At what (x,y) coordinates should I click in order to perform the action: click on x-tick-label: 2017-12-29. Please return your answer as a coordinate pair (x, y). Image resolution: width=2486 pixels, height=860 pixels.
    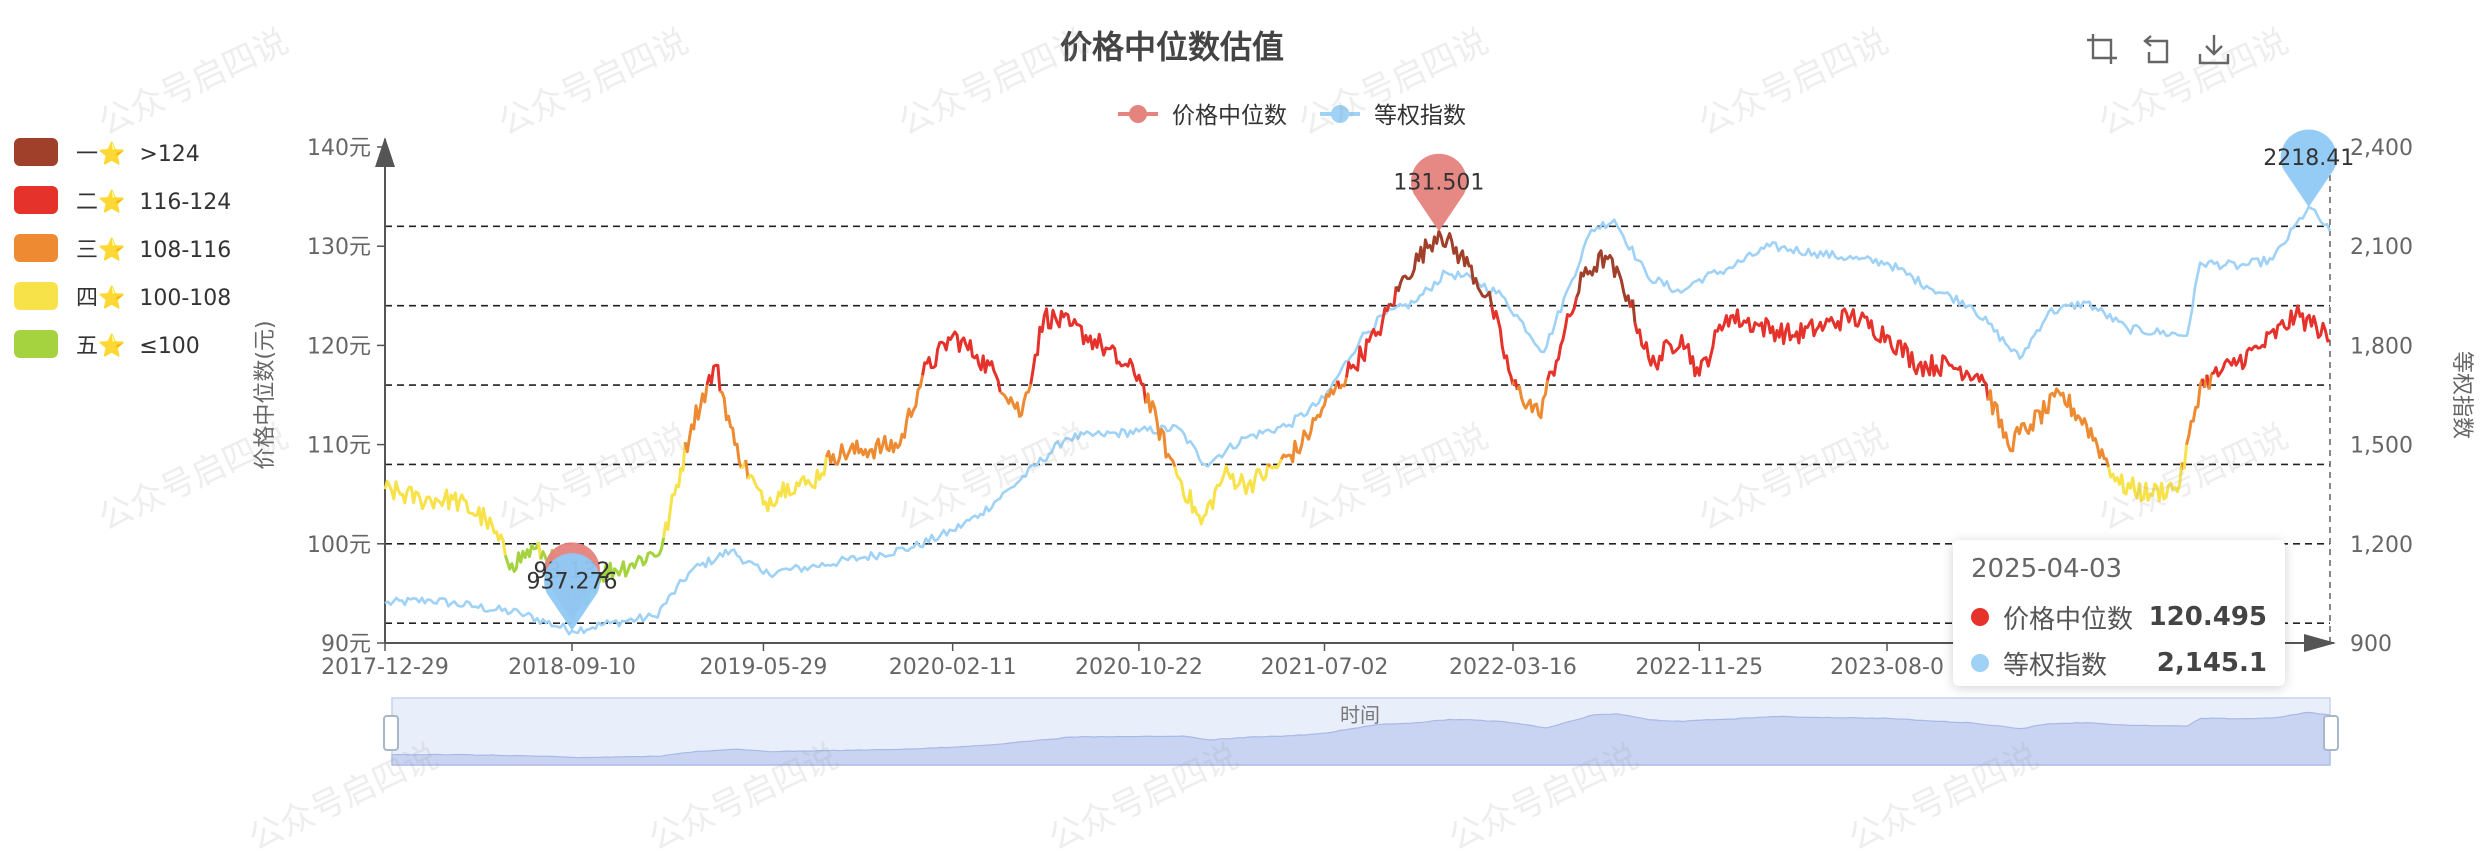
    Looking at the image, I should click on (385, 667).